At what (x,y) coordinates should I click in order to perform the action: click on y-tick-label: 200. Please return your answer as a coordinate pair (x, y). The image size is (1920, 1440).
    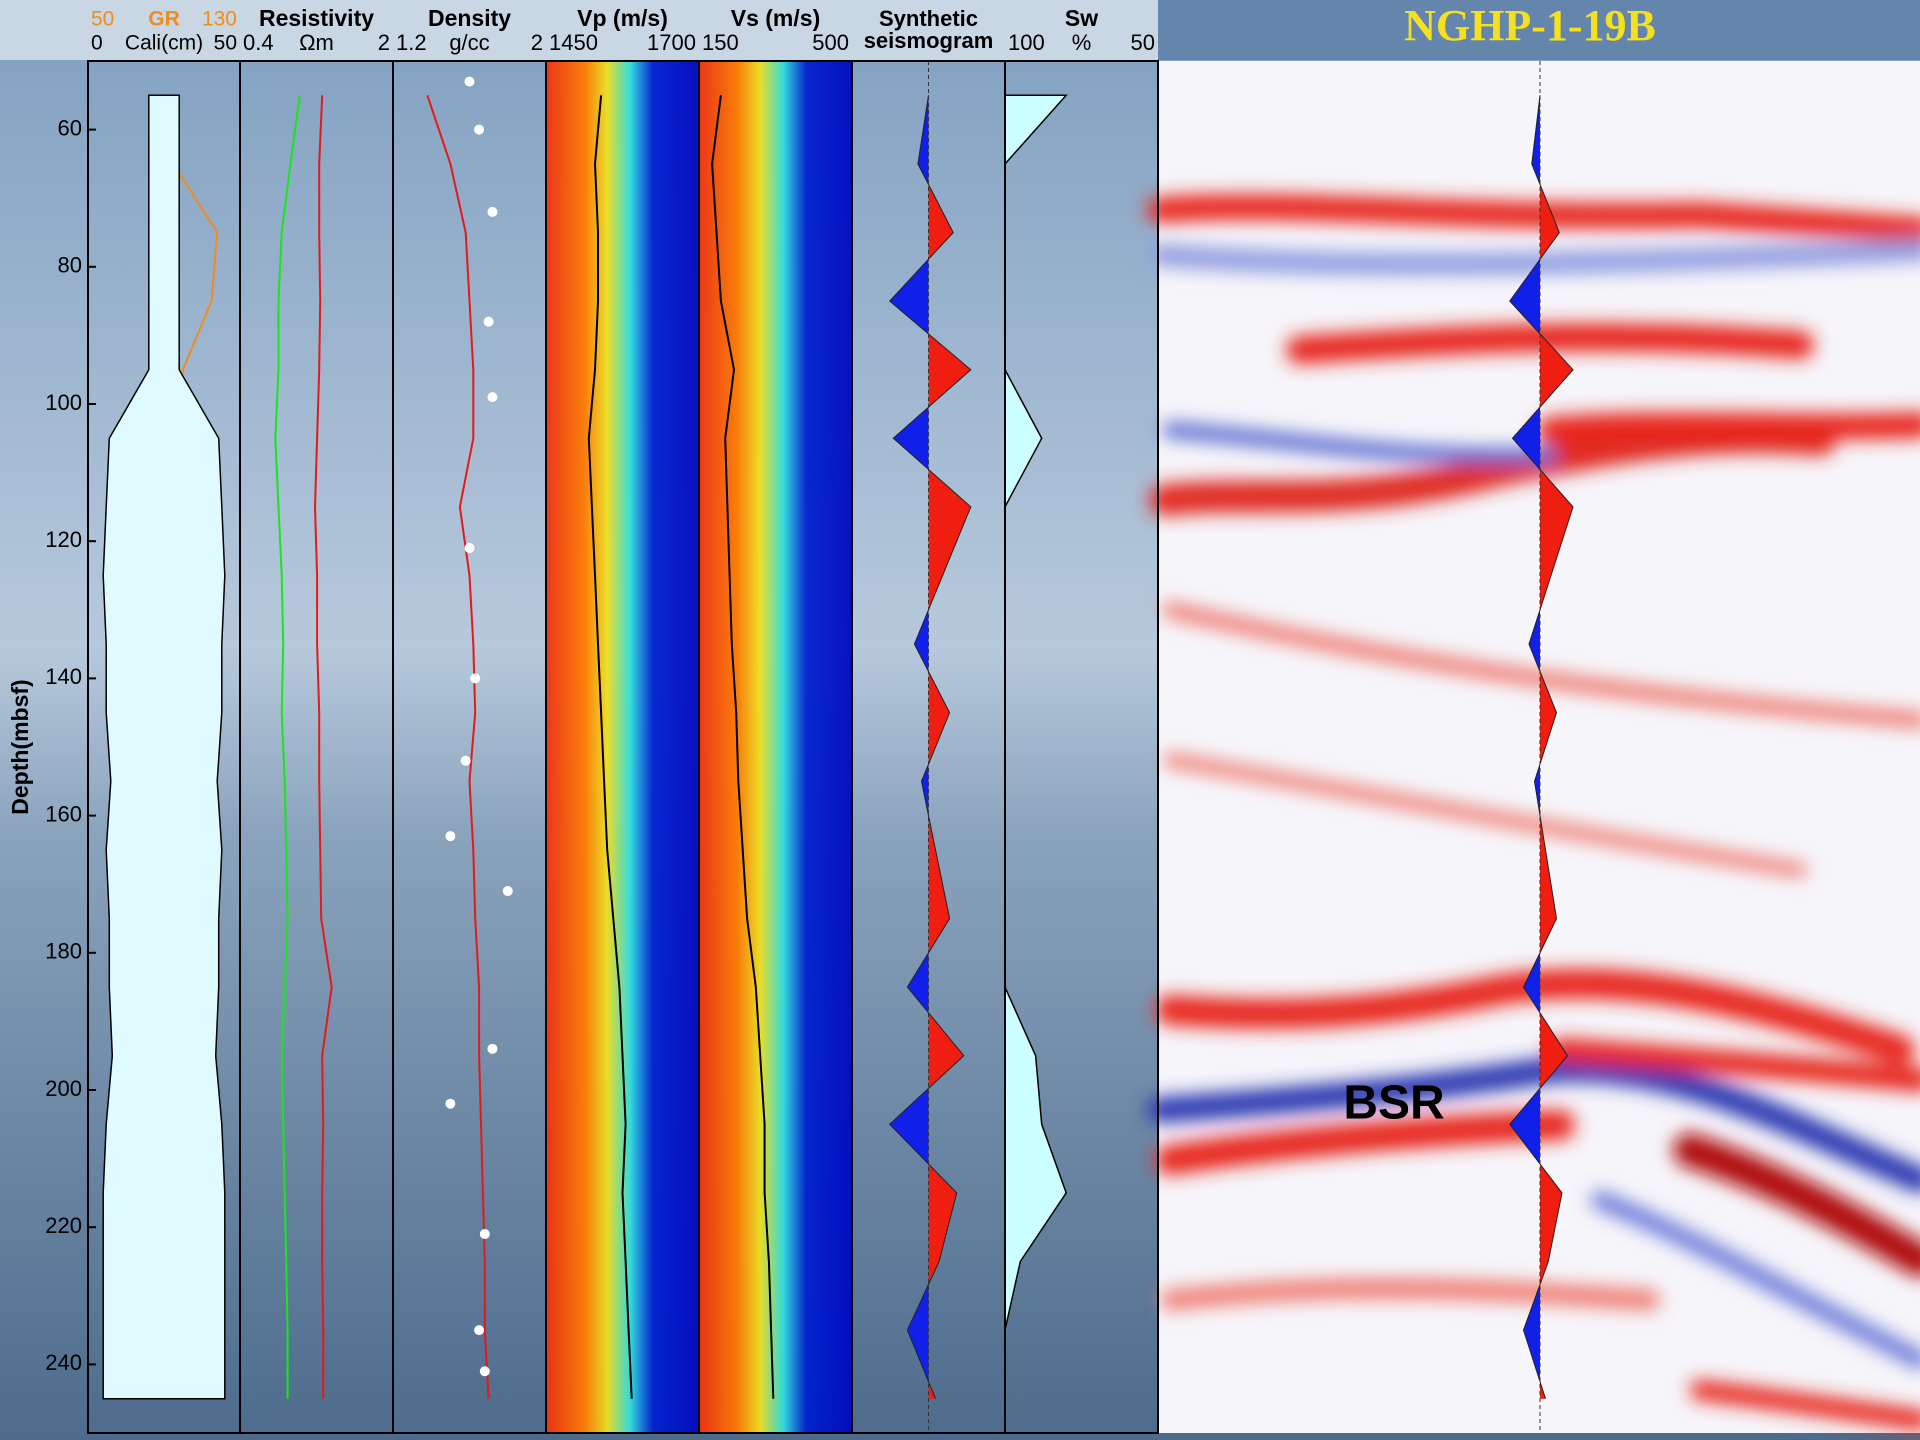
    Looking at the image, I should click on (63, 1088).